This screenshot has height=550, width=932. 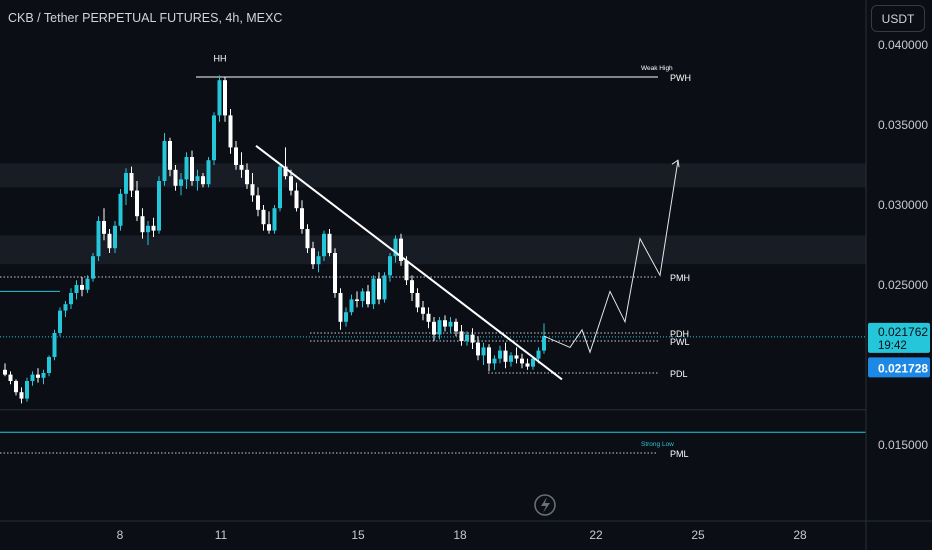 I want to click on y-tick-label: 0.040000, so click(x=903, y=45).